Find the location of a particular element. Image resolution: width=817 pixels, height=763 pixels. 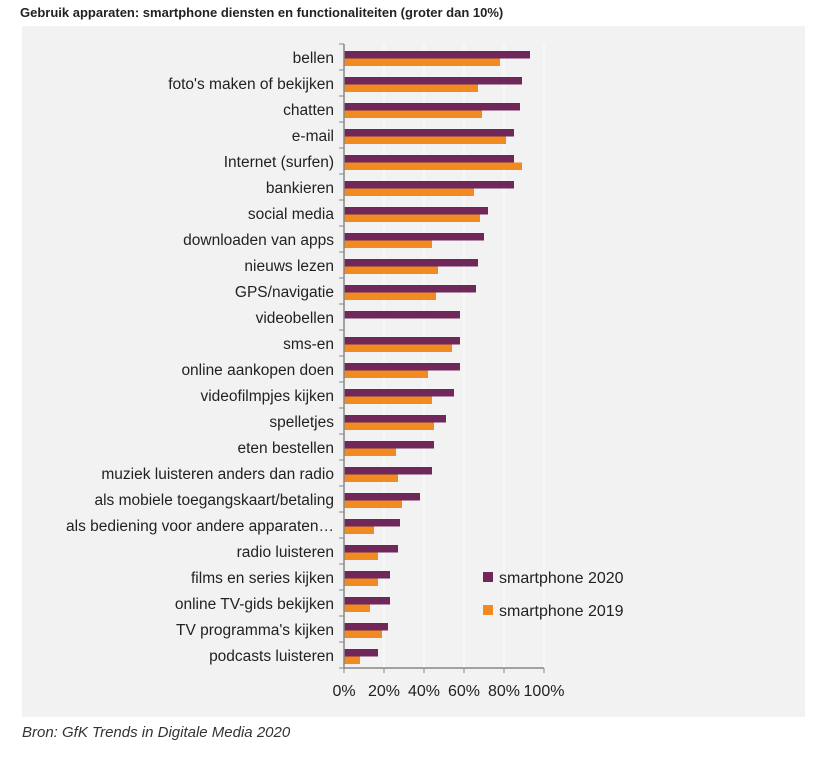

category-label: spelletjes is located at coordinates (301, 422).